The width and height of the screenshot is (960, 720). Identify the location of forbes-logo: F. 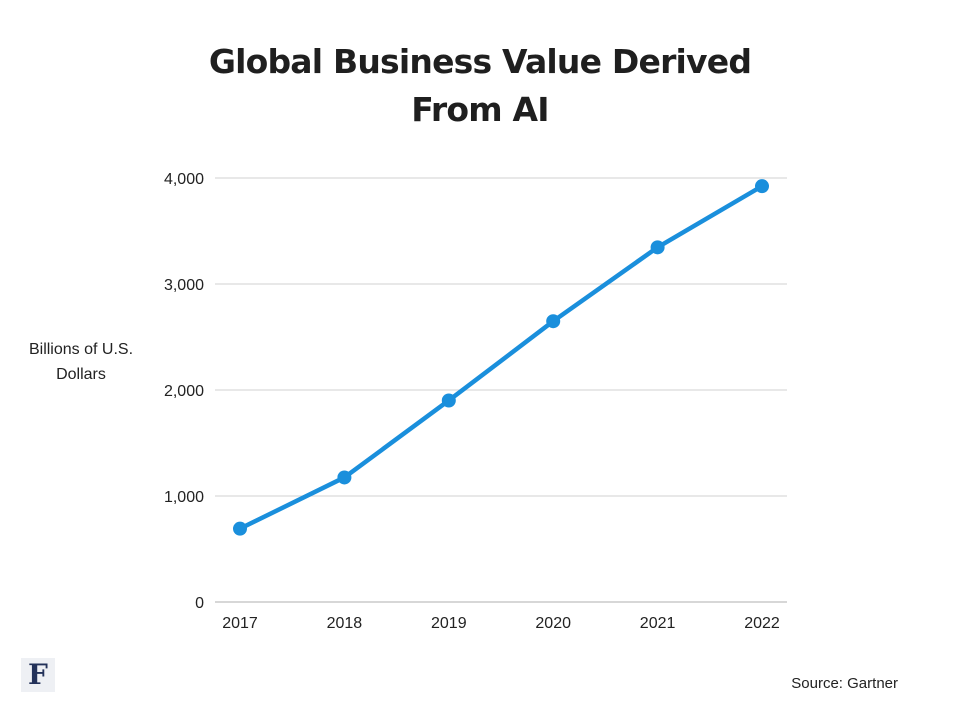
(38, 675).